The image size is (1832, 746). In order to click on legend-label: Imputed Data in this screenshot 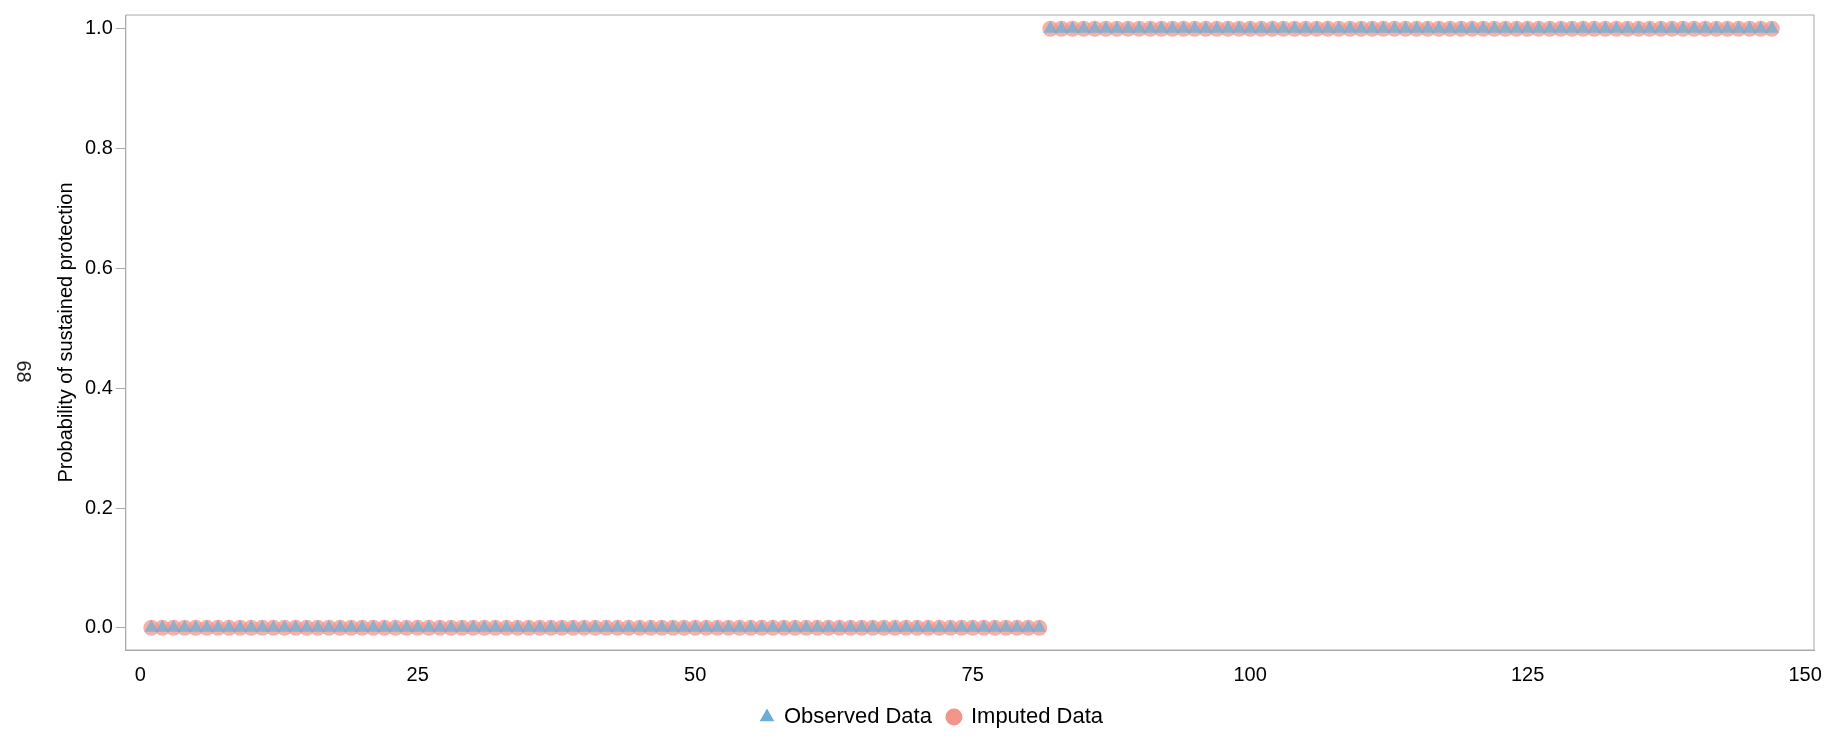, I will do `click(1037, 716)`.